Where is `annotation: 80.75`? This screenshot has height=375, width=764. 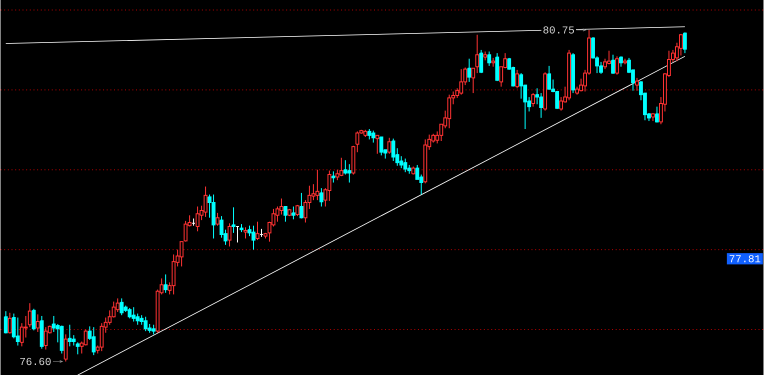 annotation: 80.75 is located at coordinates (558, 30).